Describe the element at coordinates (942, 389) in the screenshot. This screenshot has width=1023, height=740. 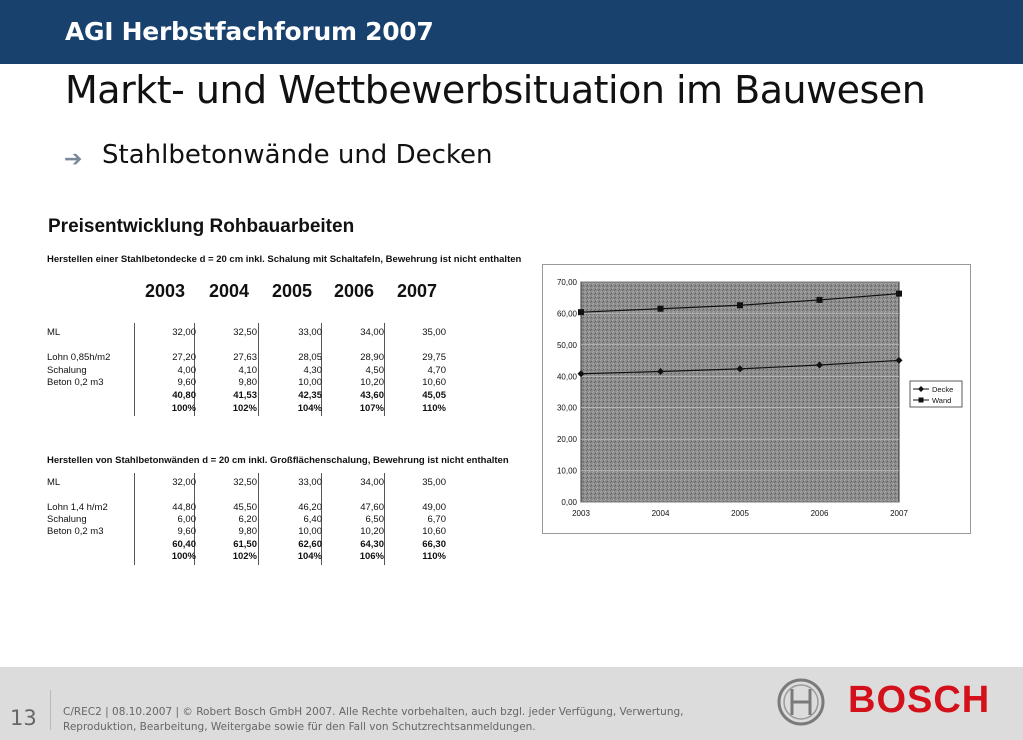
I see `legend-label: Decke` at that location.